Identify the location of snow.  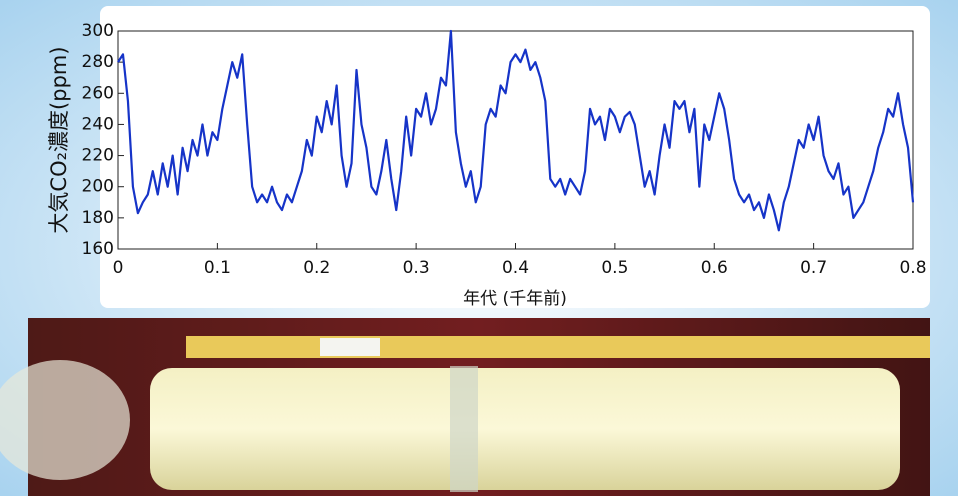
(65, 420).